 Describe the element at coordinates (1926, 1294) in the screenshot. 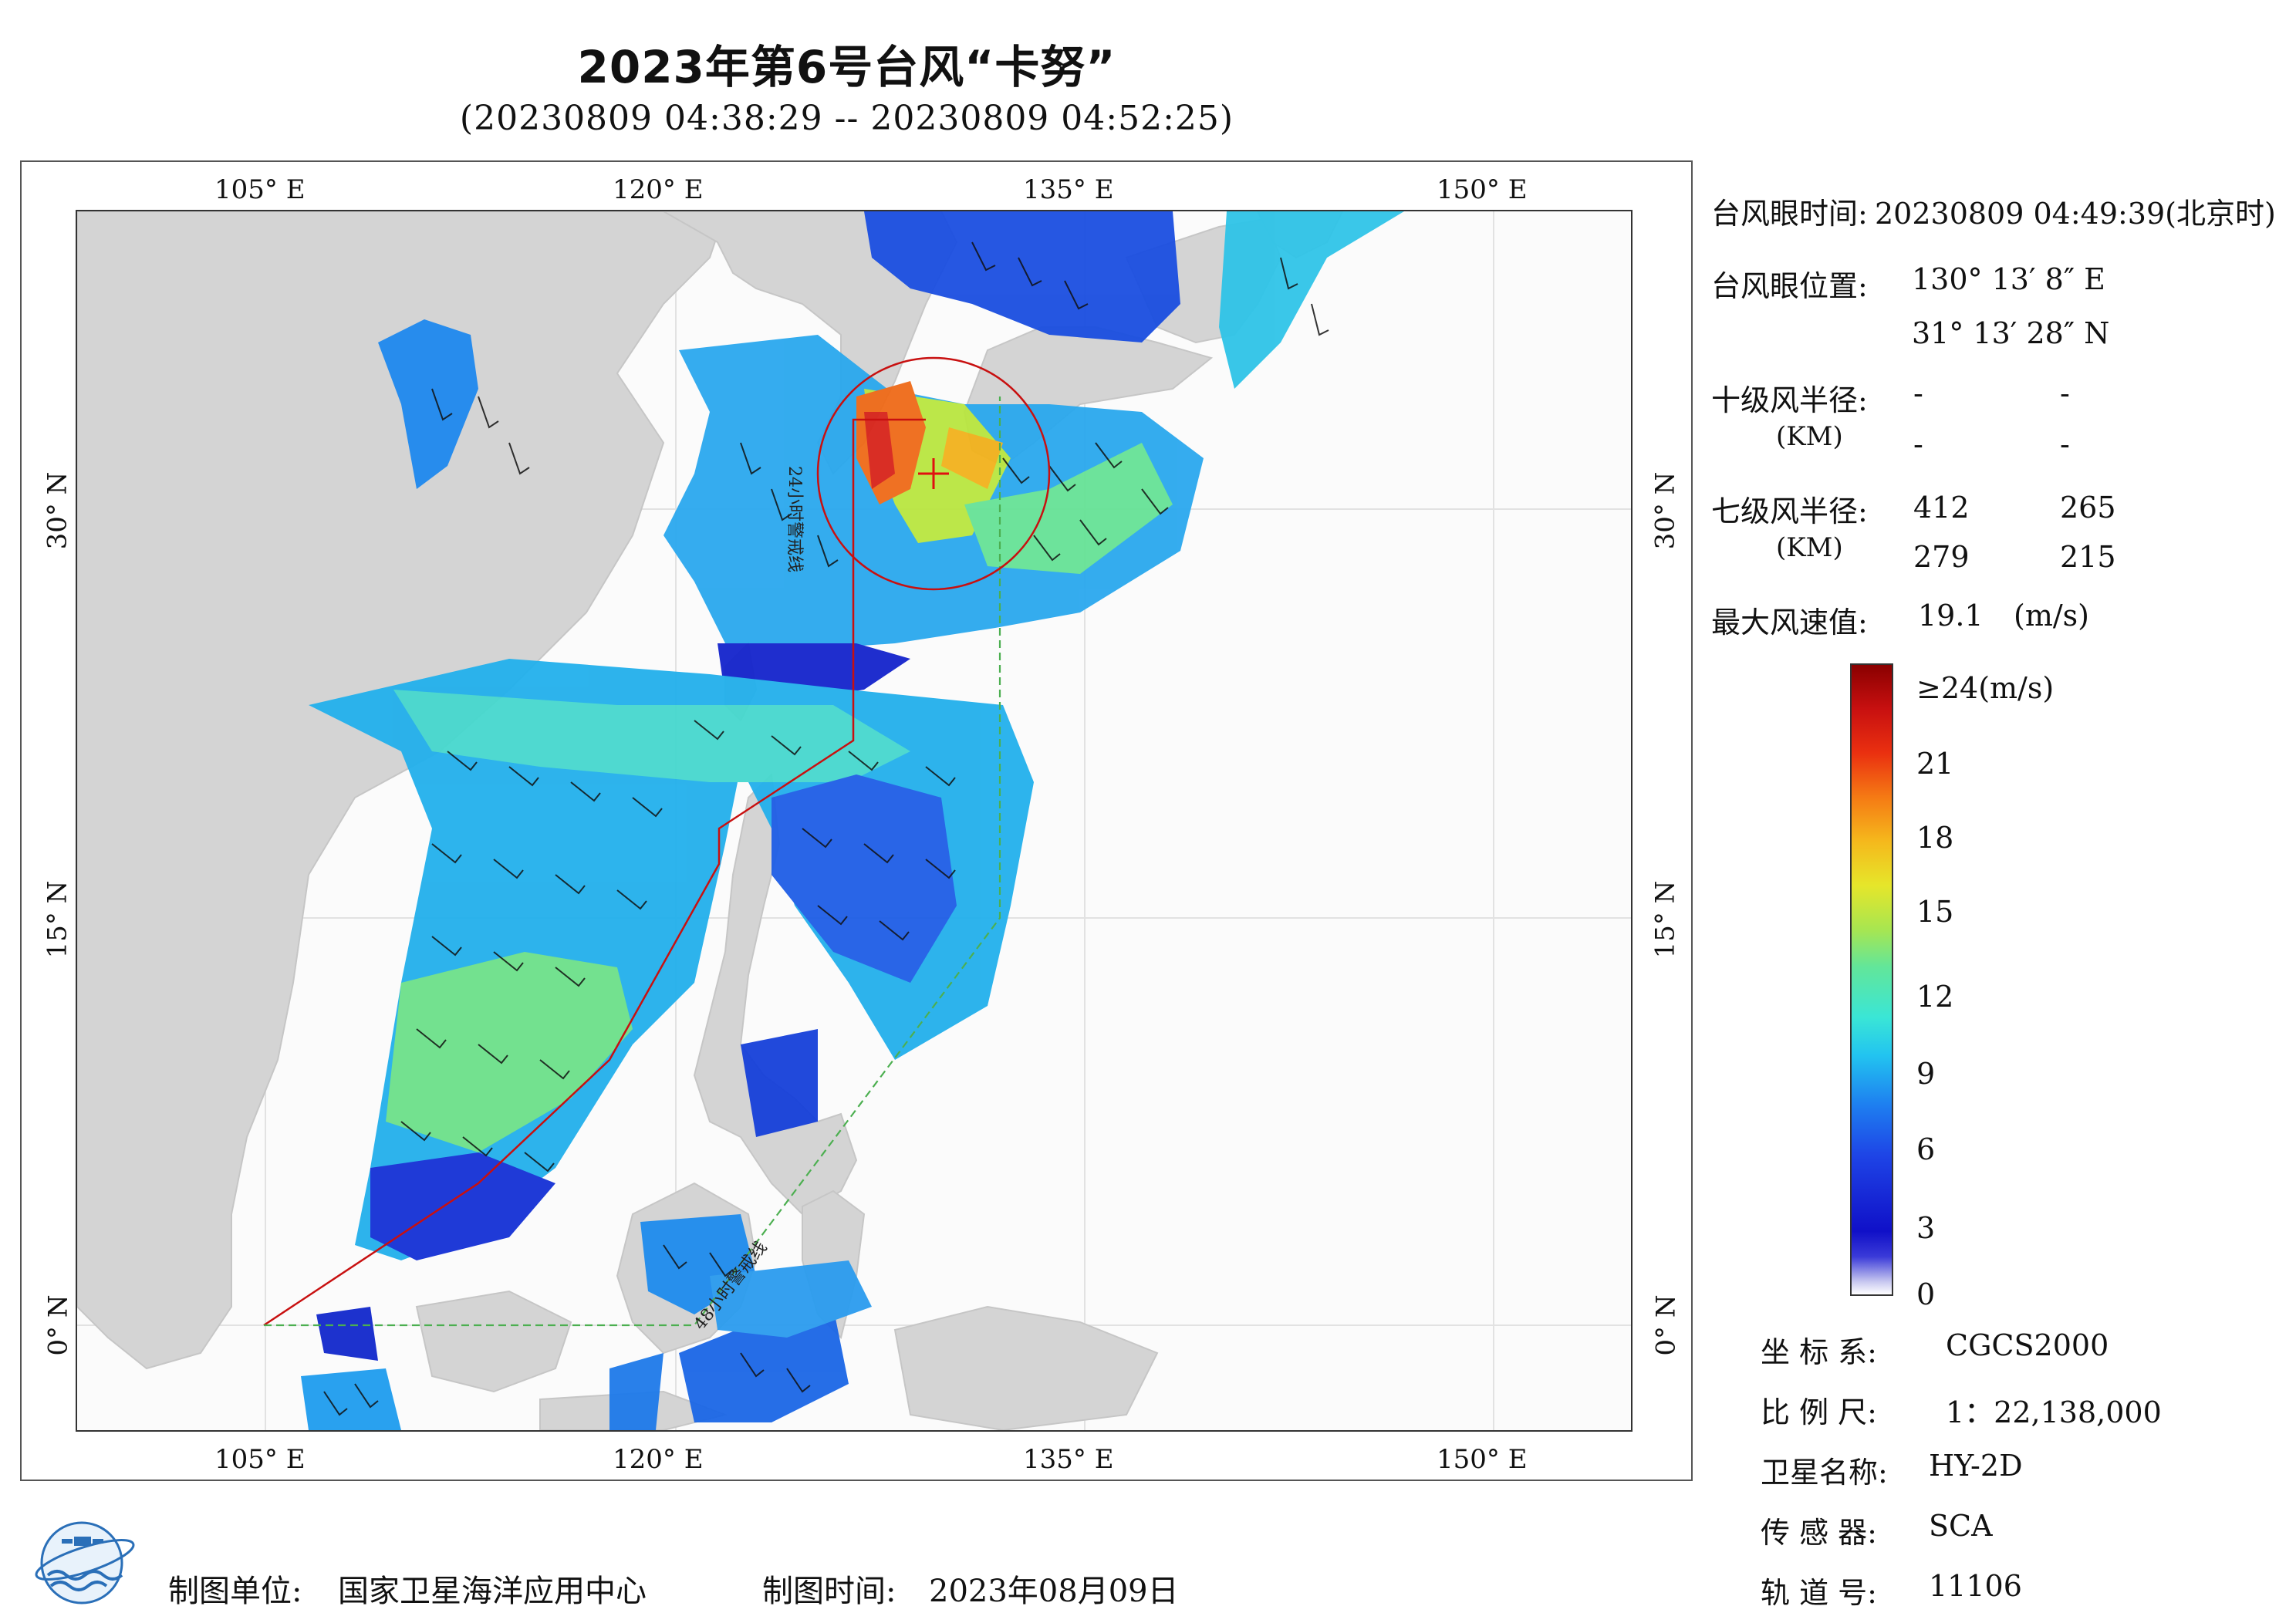

I see `colorbar-label-0: 0` at that location.